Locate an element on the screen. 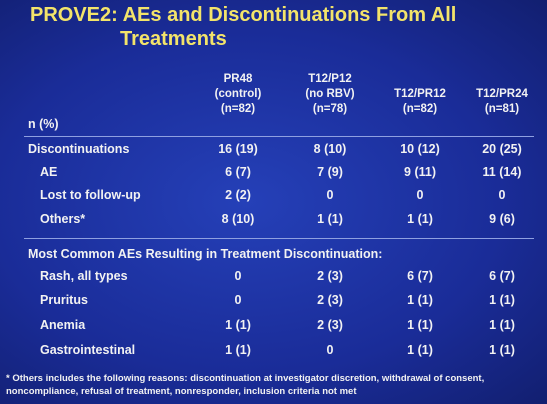 Image resolution: width=547 pixels, height=404 pixels. row-label: Anemia is located at coordinates (63, 325).